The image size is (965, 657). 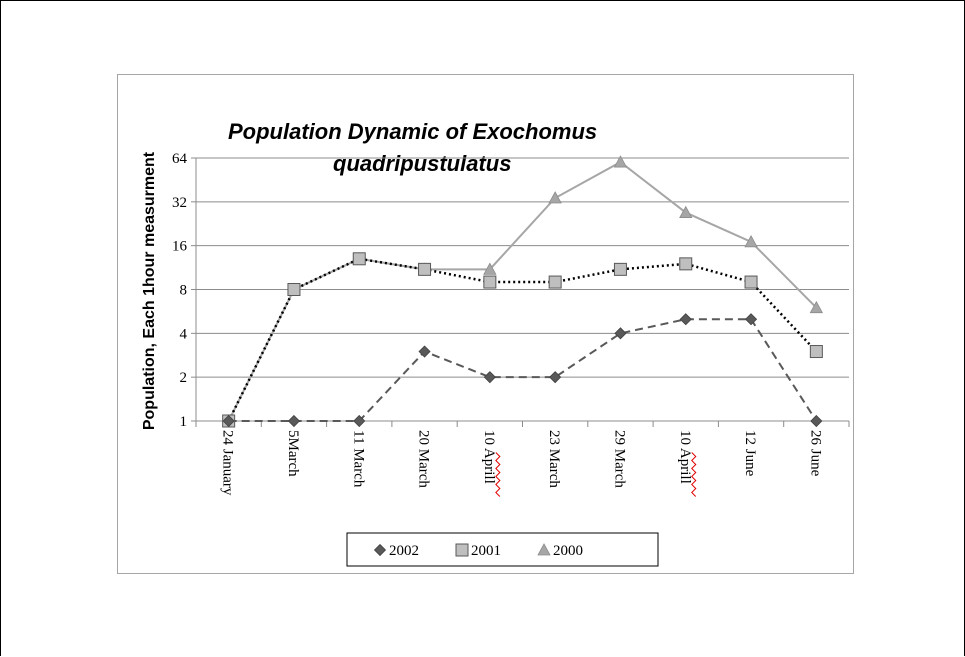 What do you see at coordinates (228, 463) in the screenshot?
I see `x-tick-label: 24 January` at bounding box center [228, 463].